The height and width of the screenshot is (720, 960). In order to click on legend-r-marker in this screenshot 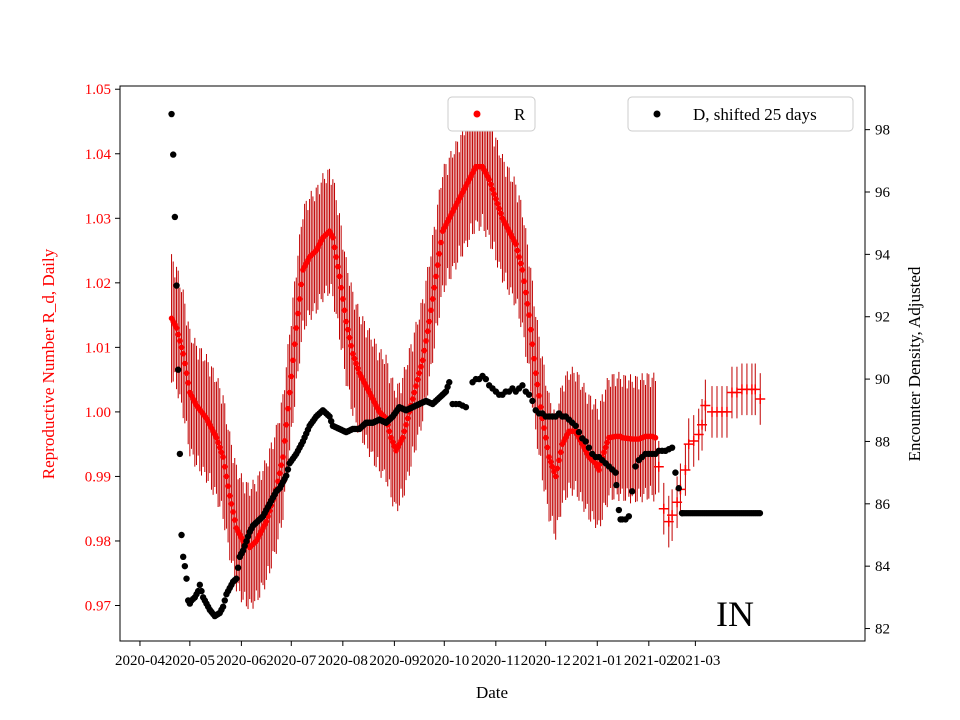, I will do `click(477, 114)`.